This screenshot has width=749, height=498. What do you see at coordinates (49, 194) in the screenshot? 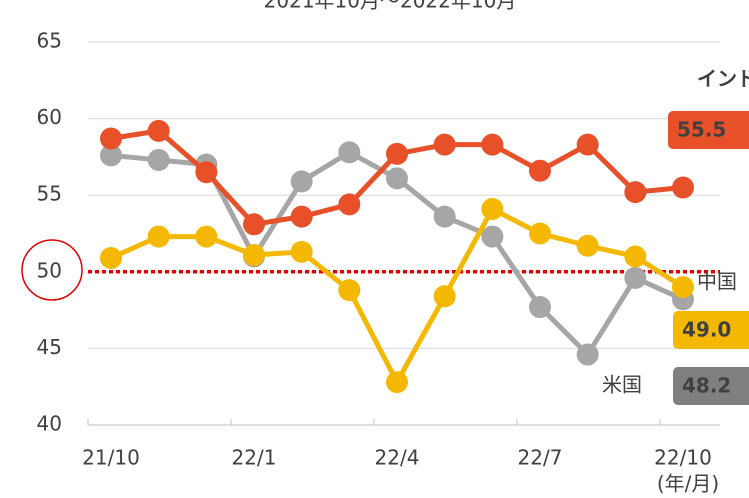
I see `y-tick-label: 55` at bounding box center [49, 194].